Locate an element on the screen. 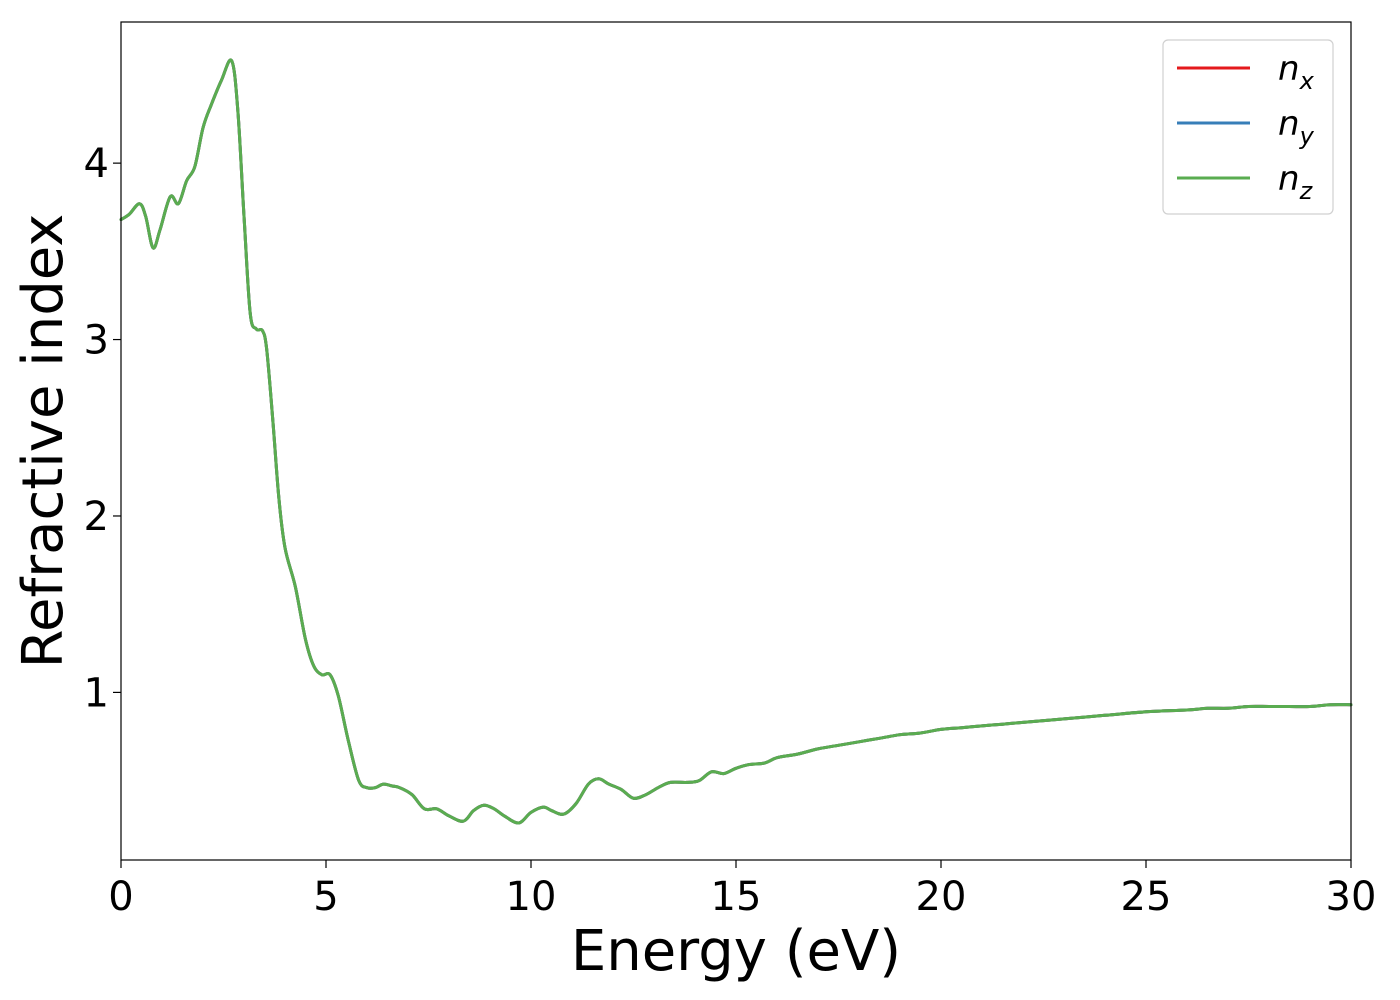 The height and width of the screenshot is (1000, 1400). y-axis-title: Refractive index is located at coordinates (43, 441).